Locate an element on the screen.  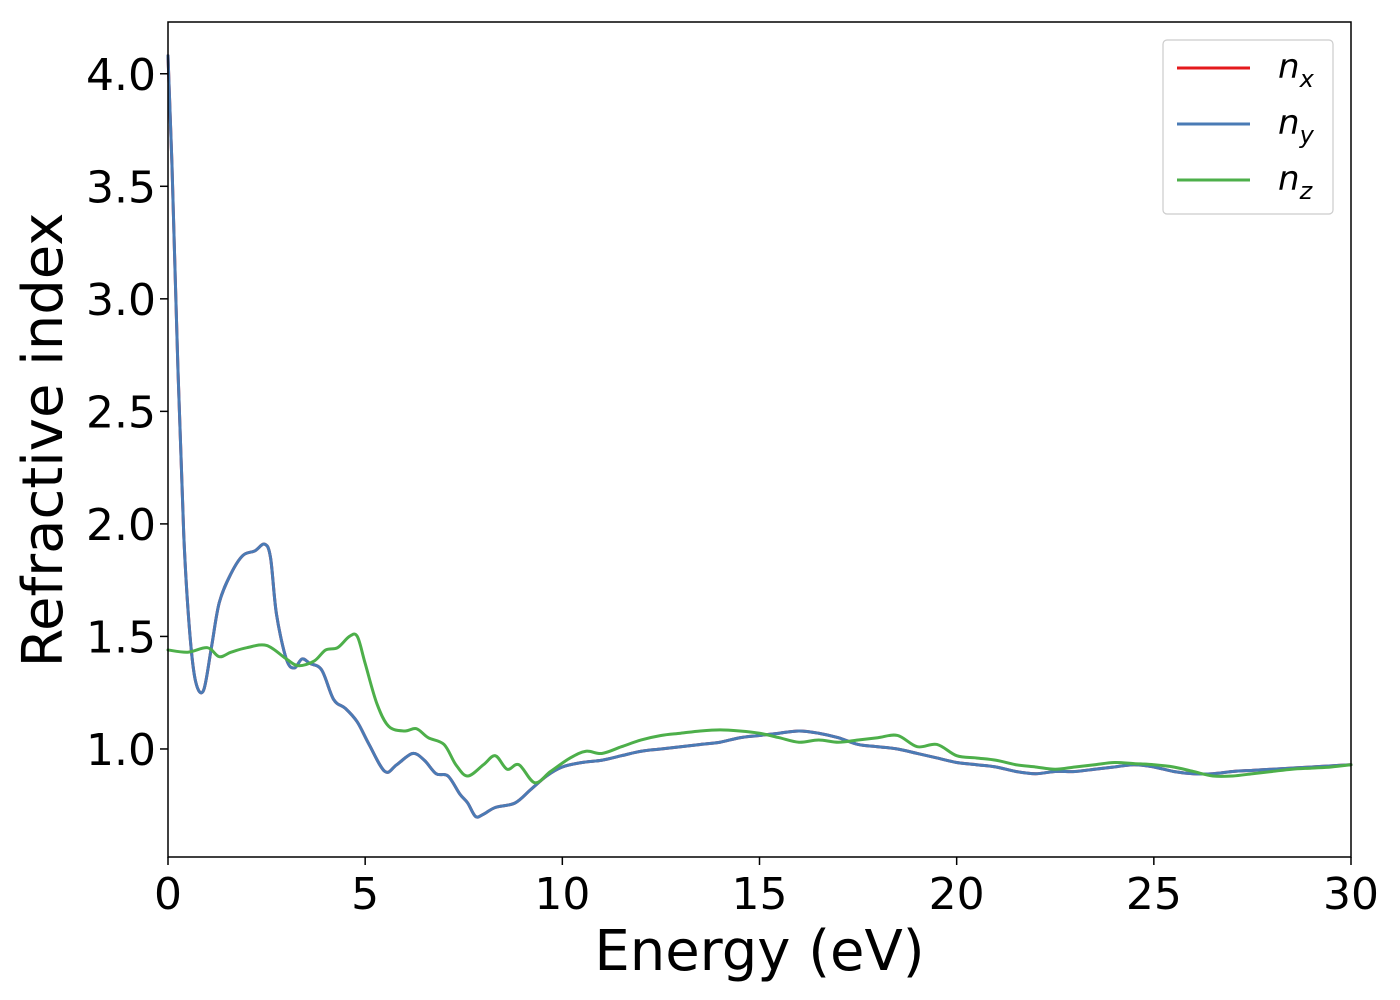
x-tick-label: 15 is located at coordinates (760, 894).